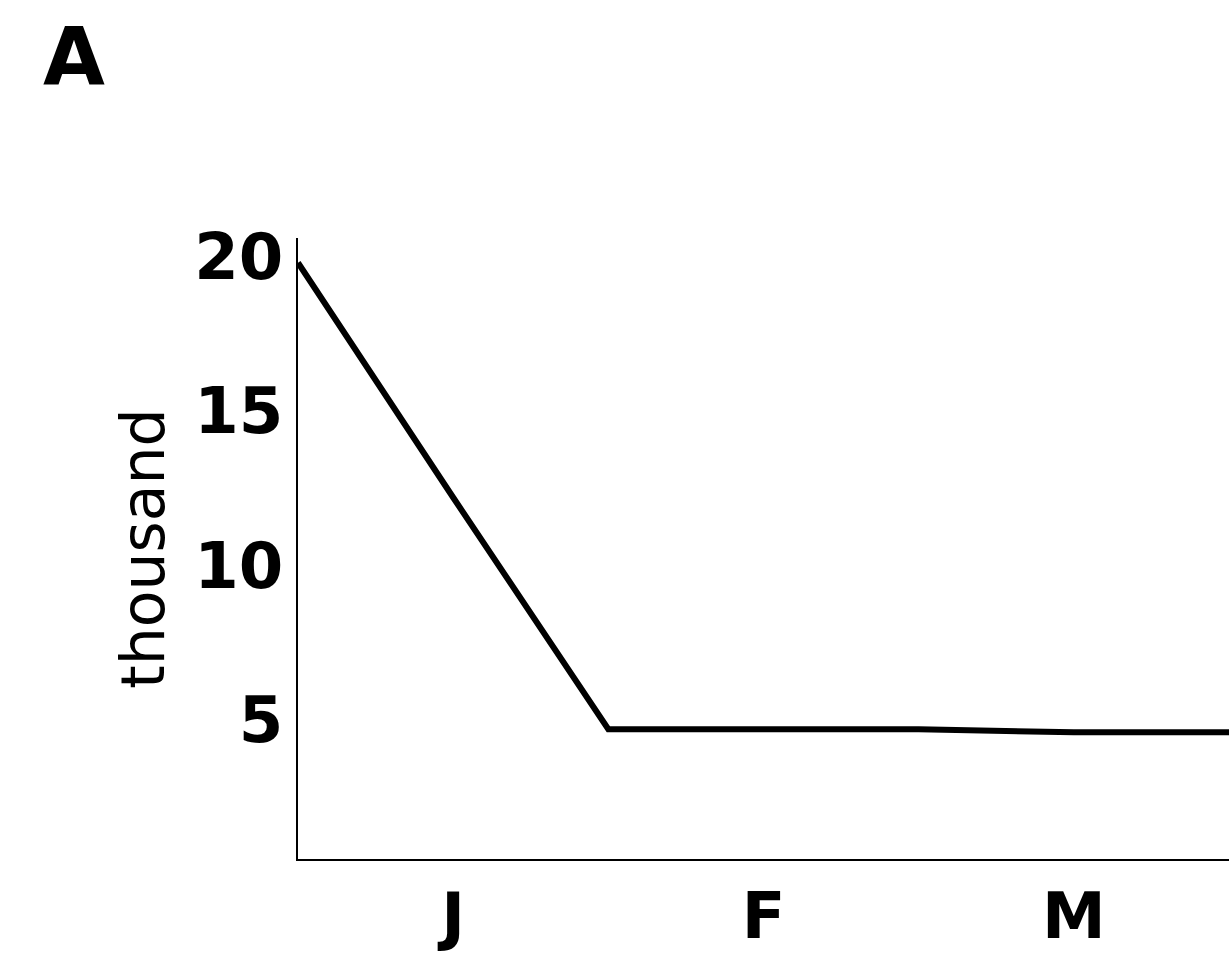 The image size is (1229, 977). Describe the element at coordinates (74, 58) in the screenshot. I see `chart-title: A` at that location.